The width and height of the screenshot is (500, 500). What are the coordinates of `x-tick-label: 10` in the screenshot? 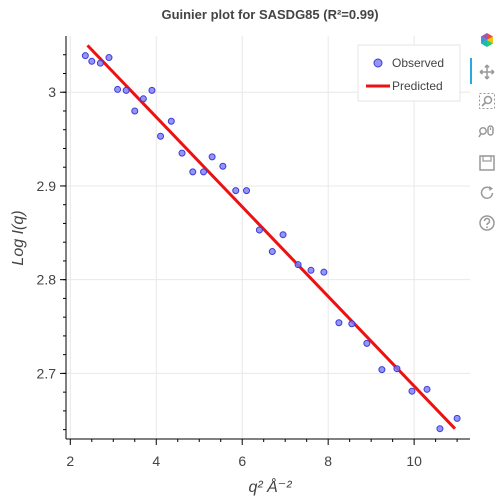 It's located at (414, 461).